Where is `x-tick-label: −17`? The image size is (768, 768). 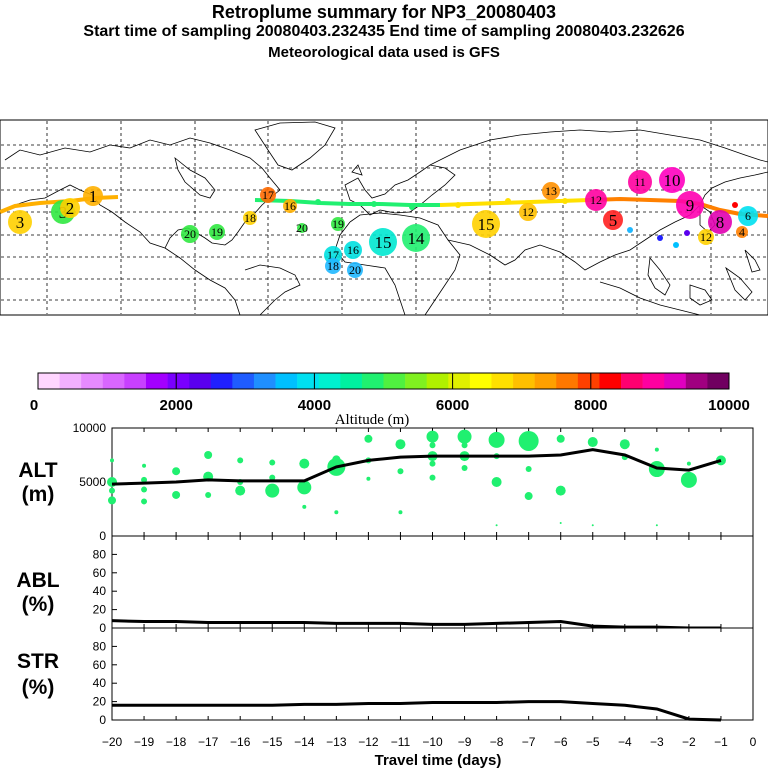 x-tick-label: −17 is located at coordinates (208, 742).